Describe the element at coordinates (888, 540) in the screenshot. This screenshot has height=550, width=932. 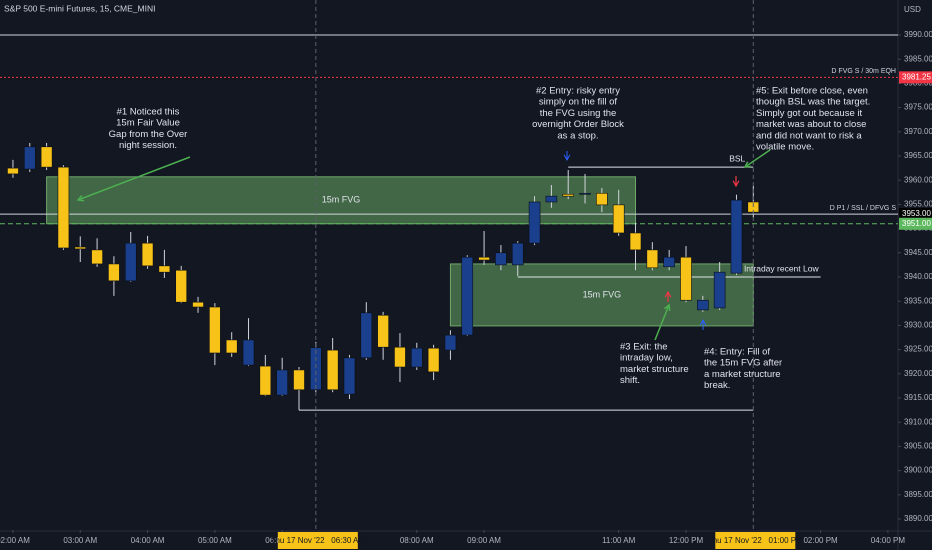
I see `x-tick-label: 04:00 PM` at that location.